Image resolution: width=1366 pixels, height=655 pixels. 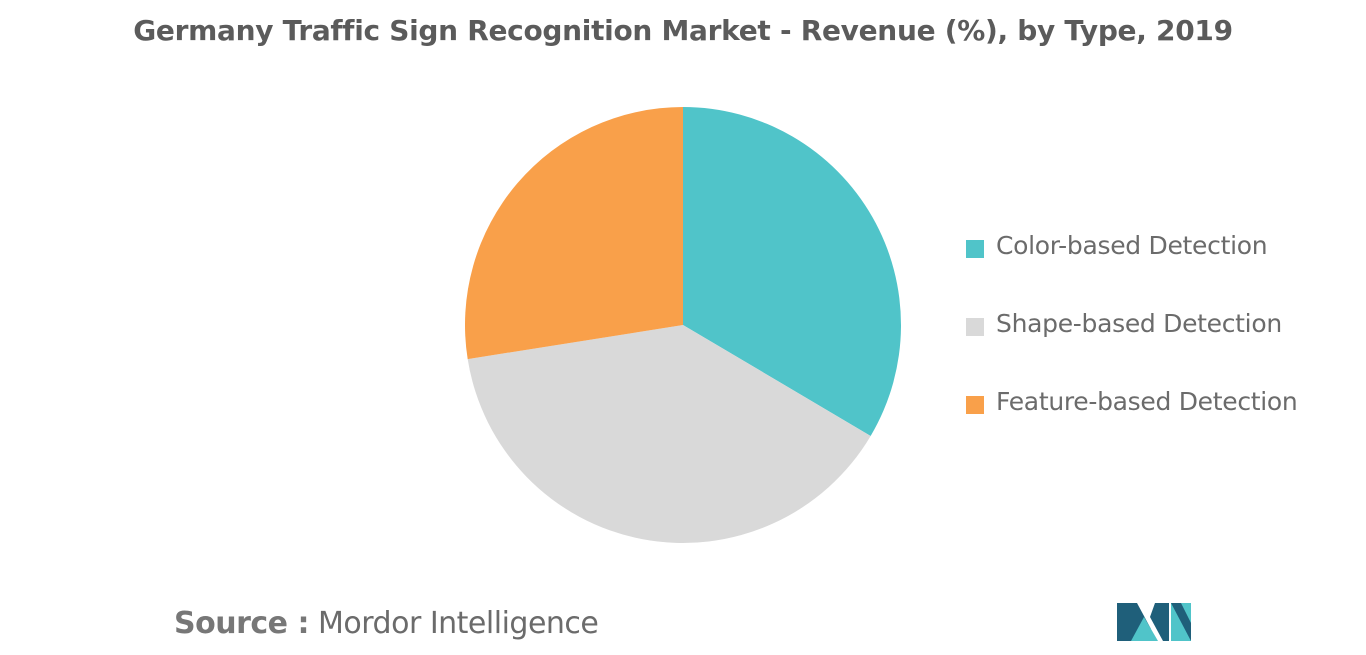 I want to click on logo-shape-right, so click(x=1159, y=622).